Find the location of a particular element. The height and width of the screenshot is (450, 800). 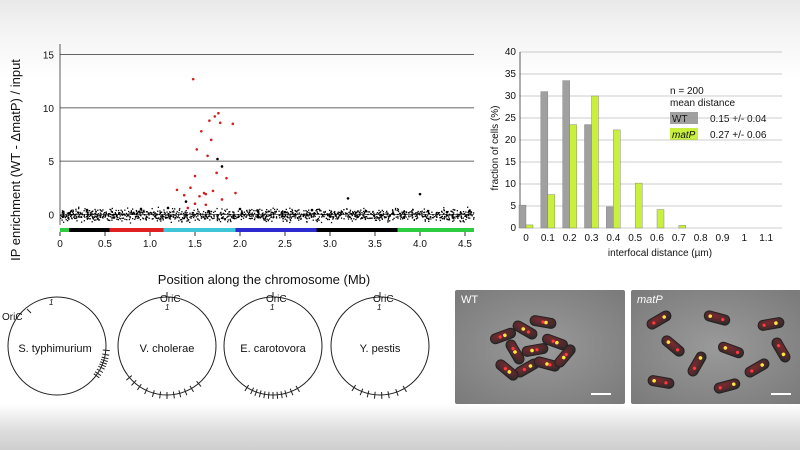

legend-matp-label: matP is located at coordinates (684, 135).